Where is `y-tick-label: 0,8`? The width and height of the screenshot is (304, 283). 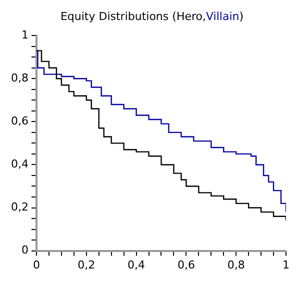 y-tick-label: 0,8 is located at coordinates (19, 78).